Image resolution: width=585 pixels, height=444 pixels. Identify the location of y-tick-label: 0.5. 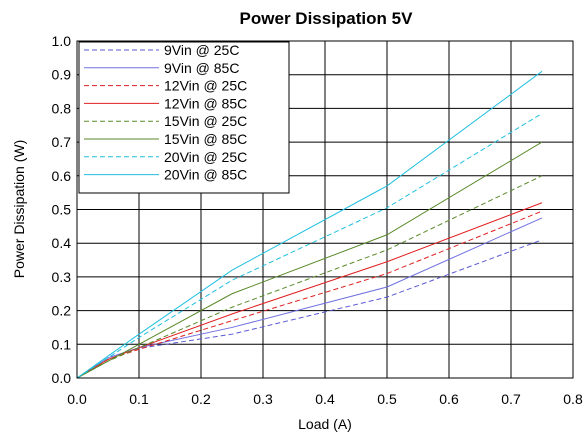
(62, 210).